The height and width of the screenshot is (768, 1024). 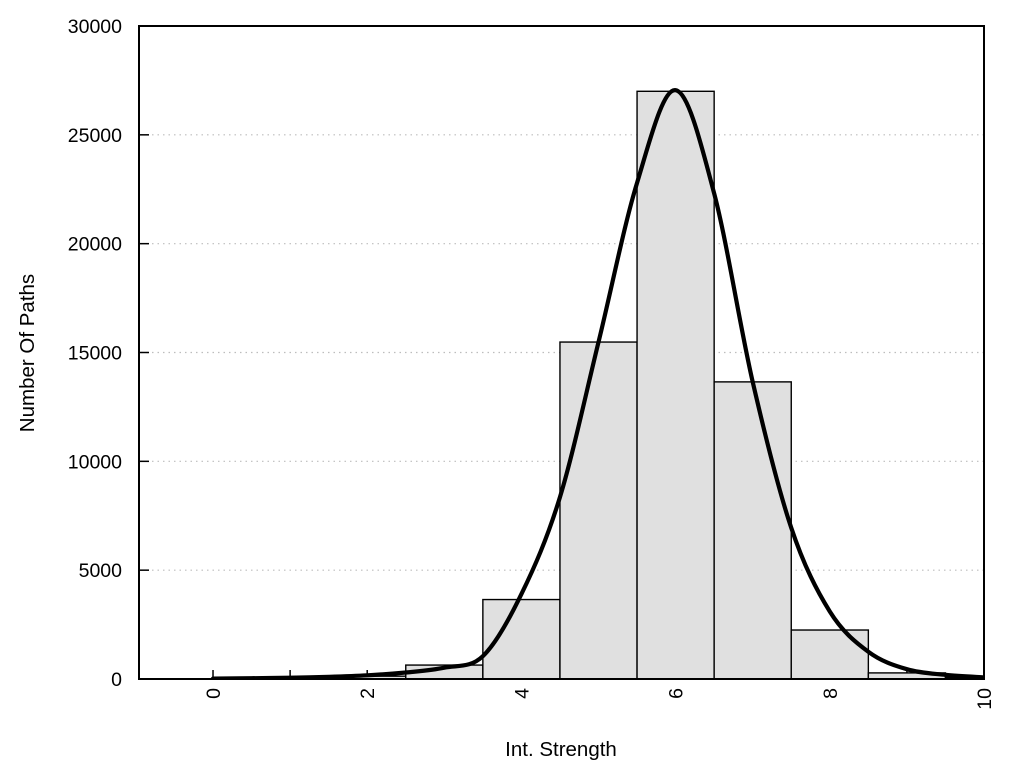 I want to click on y-tick-label: 10000, so click(x=95, y=462).